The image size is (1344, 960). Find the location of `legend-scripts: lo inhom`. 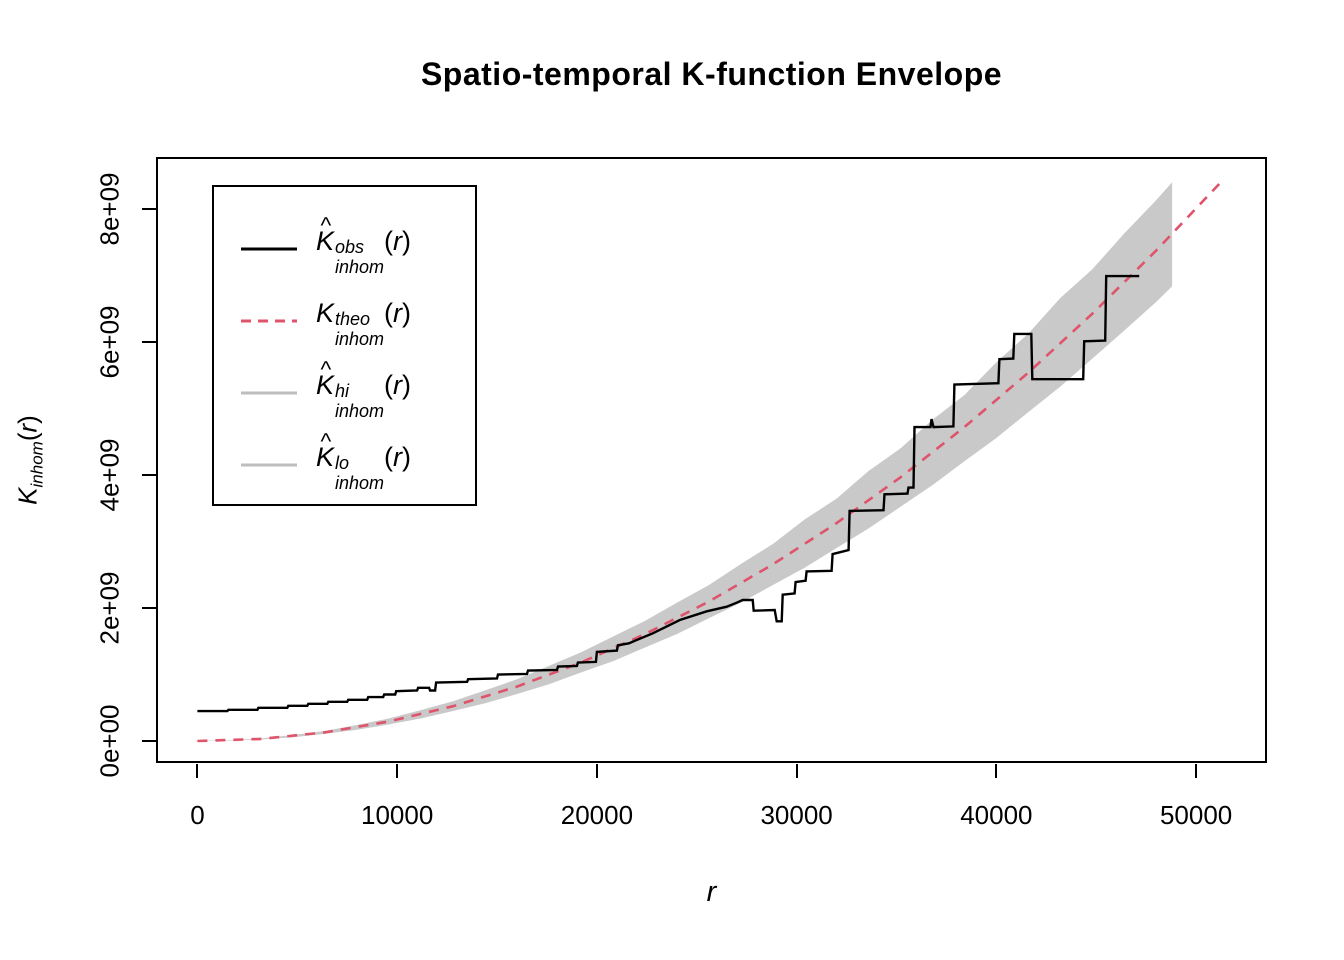

legend-scripts: lo inhom is located at coordinates (359, 473).